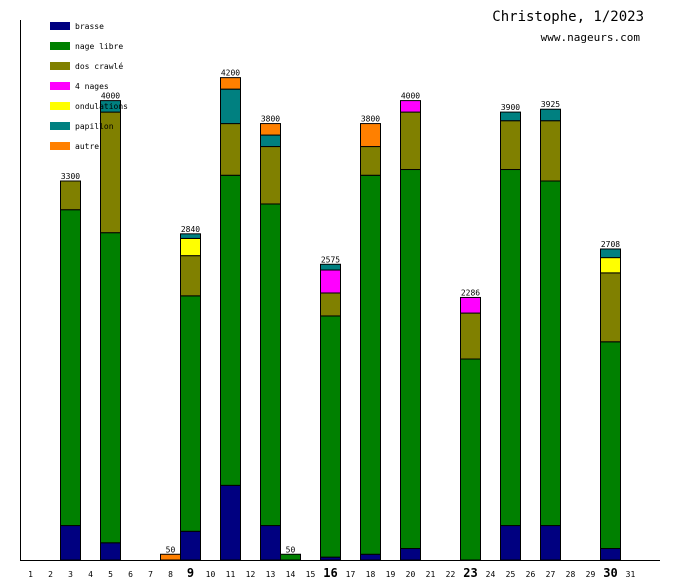 This screenshot has width=680, height=580. What do you see at coordinates (291, 574) in the screenshot?
I see `x-tick-label-day-14: 14` at bounding box center [291, 574].